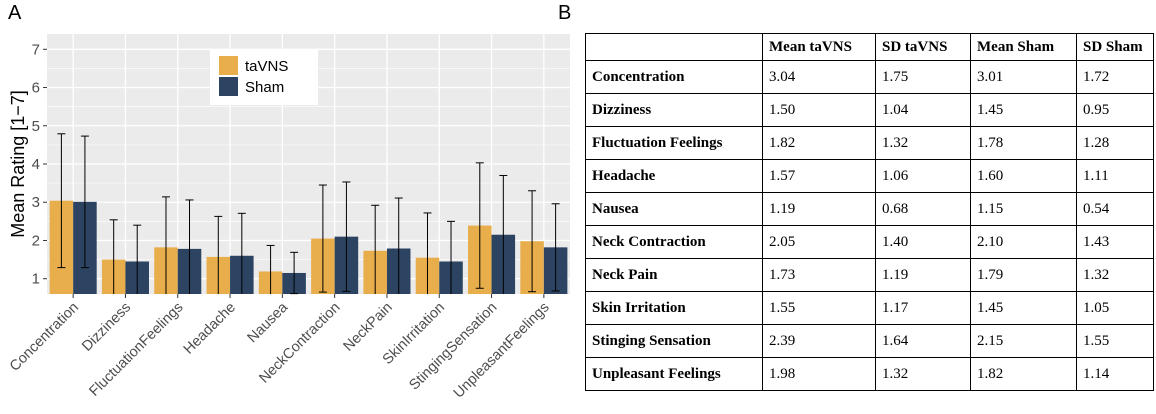  Describe the element at coordinates (819, 374) in the screenshot. I see `cell-mean-tavns: 1.98` at that location.